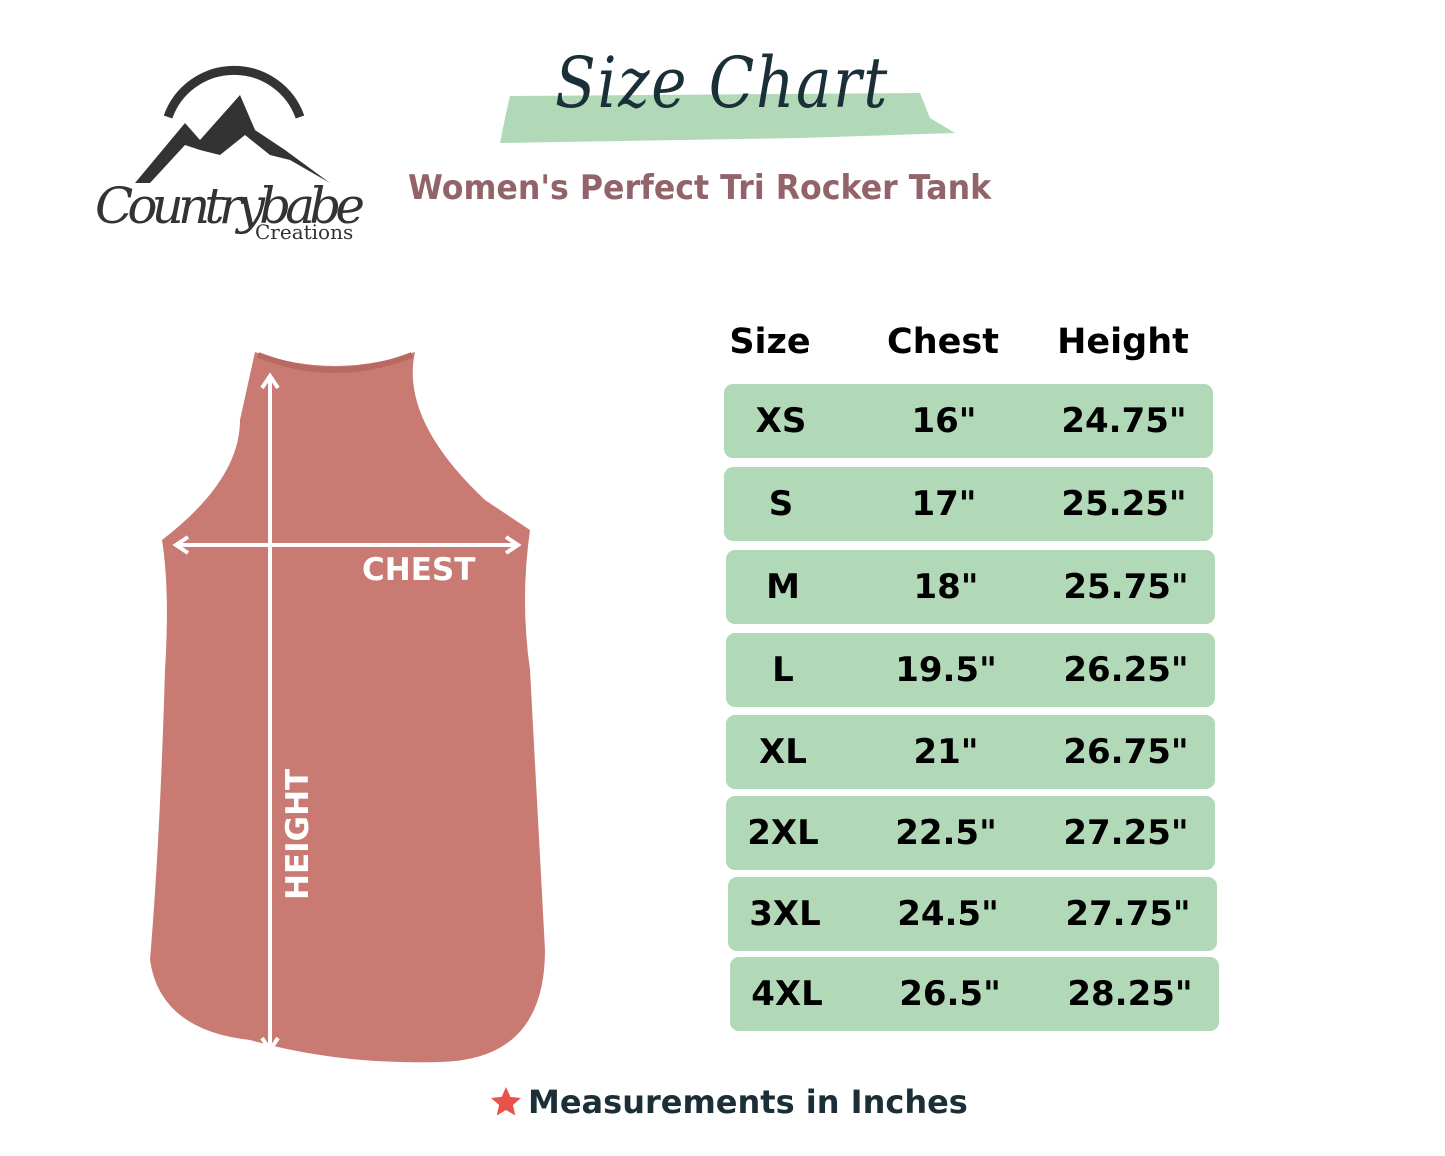  I want to click on height-cell: 24.75", so click(1124, 421).